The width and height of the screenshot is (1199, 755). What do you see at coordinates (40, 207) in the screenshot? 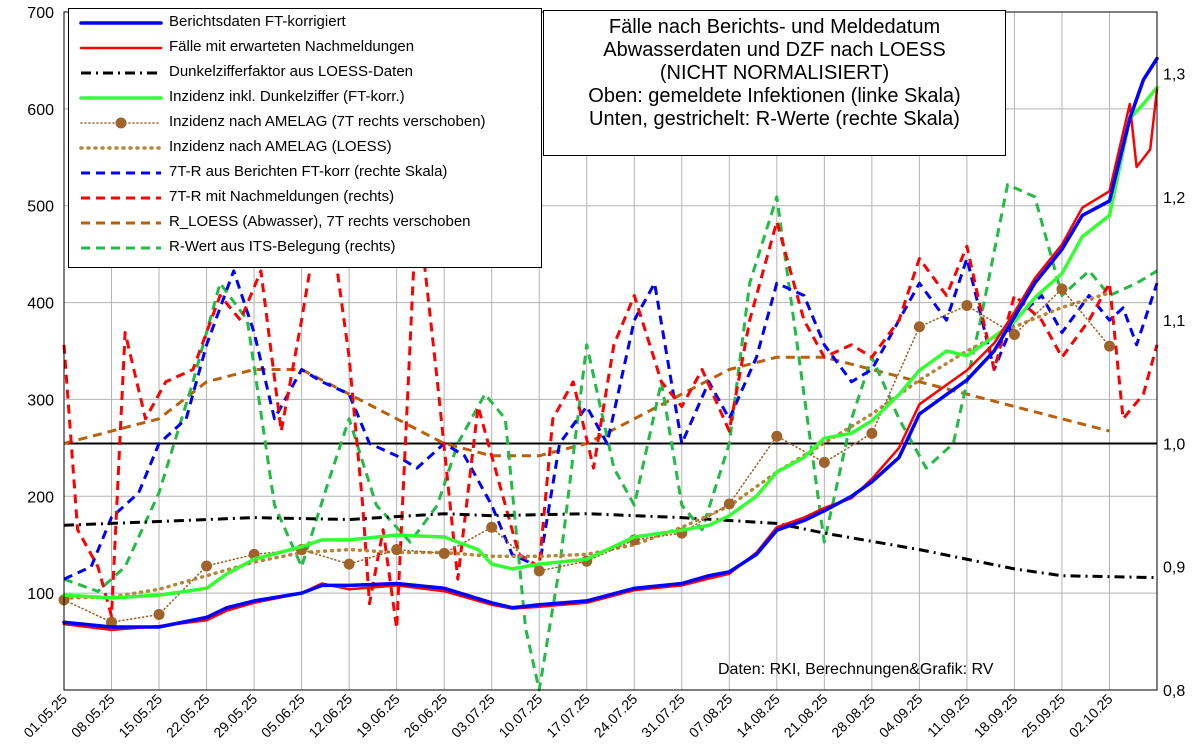
I see `y-left-tick-label: 500` at bounding box center [40, 207].